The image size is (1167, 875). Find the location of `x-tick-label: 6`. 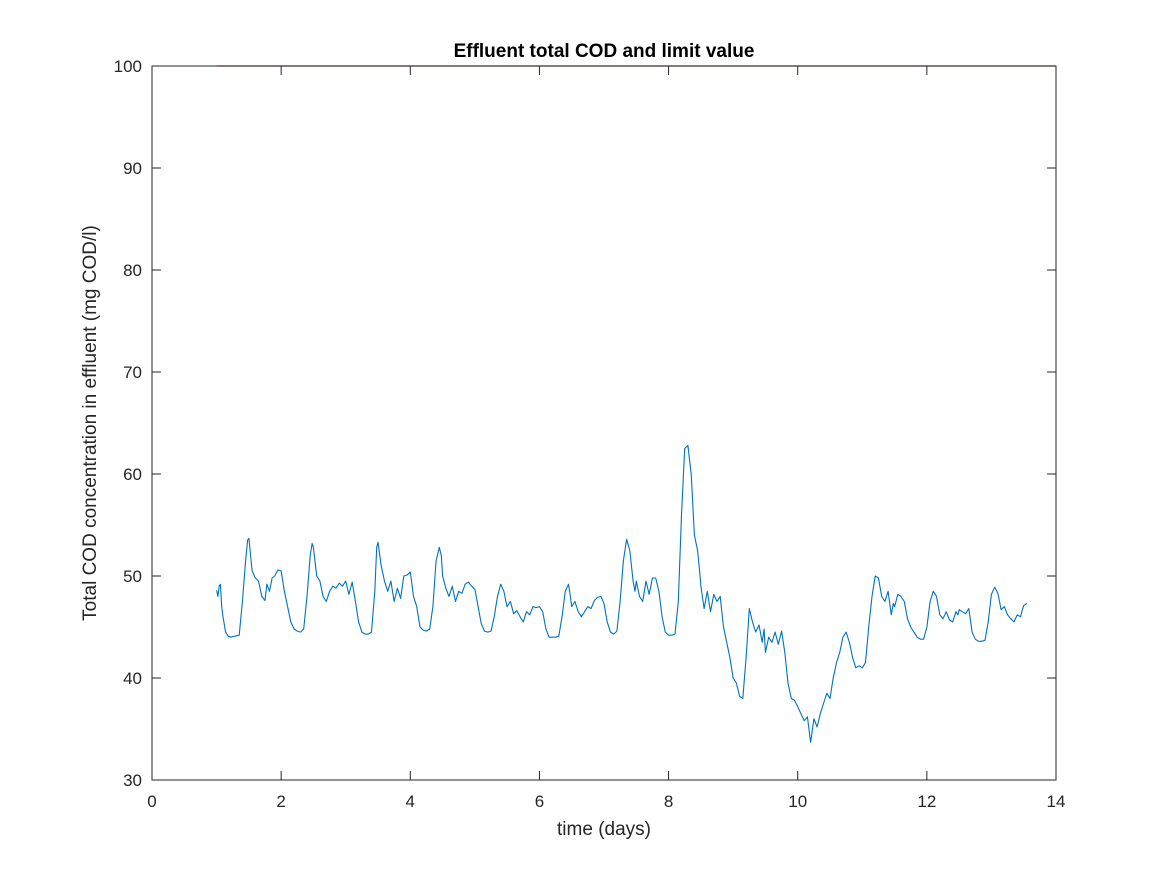

x-tick-label: 6 is located at coordinates (539, 801).